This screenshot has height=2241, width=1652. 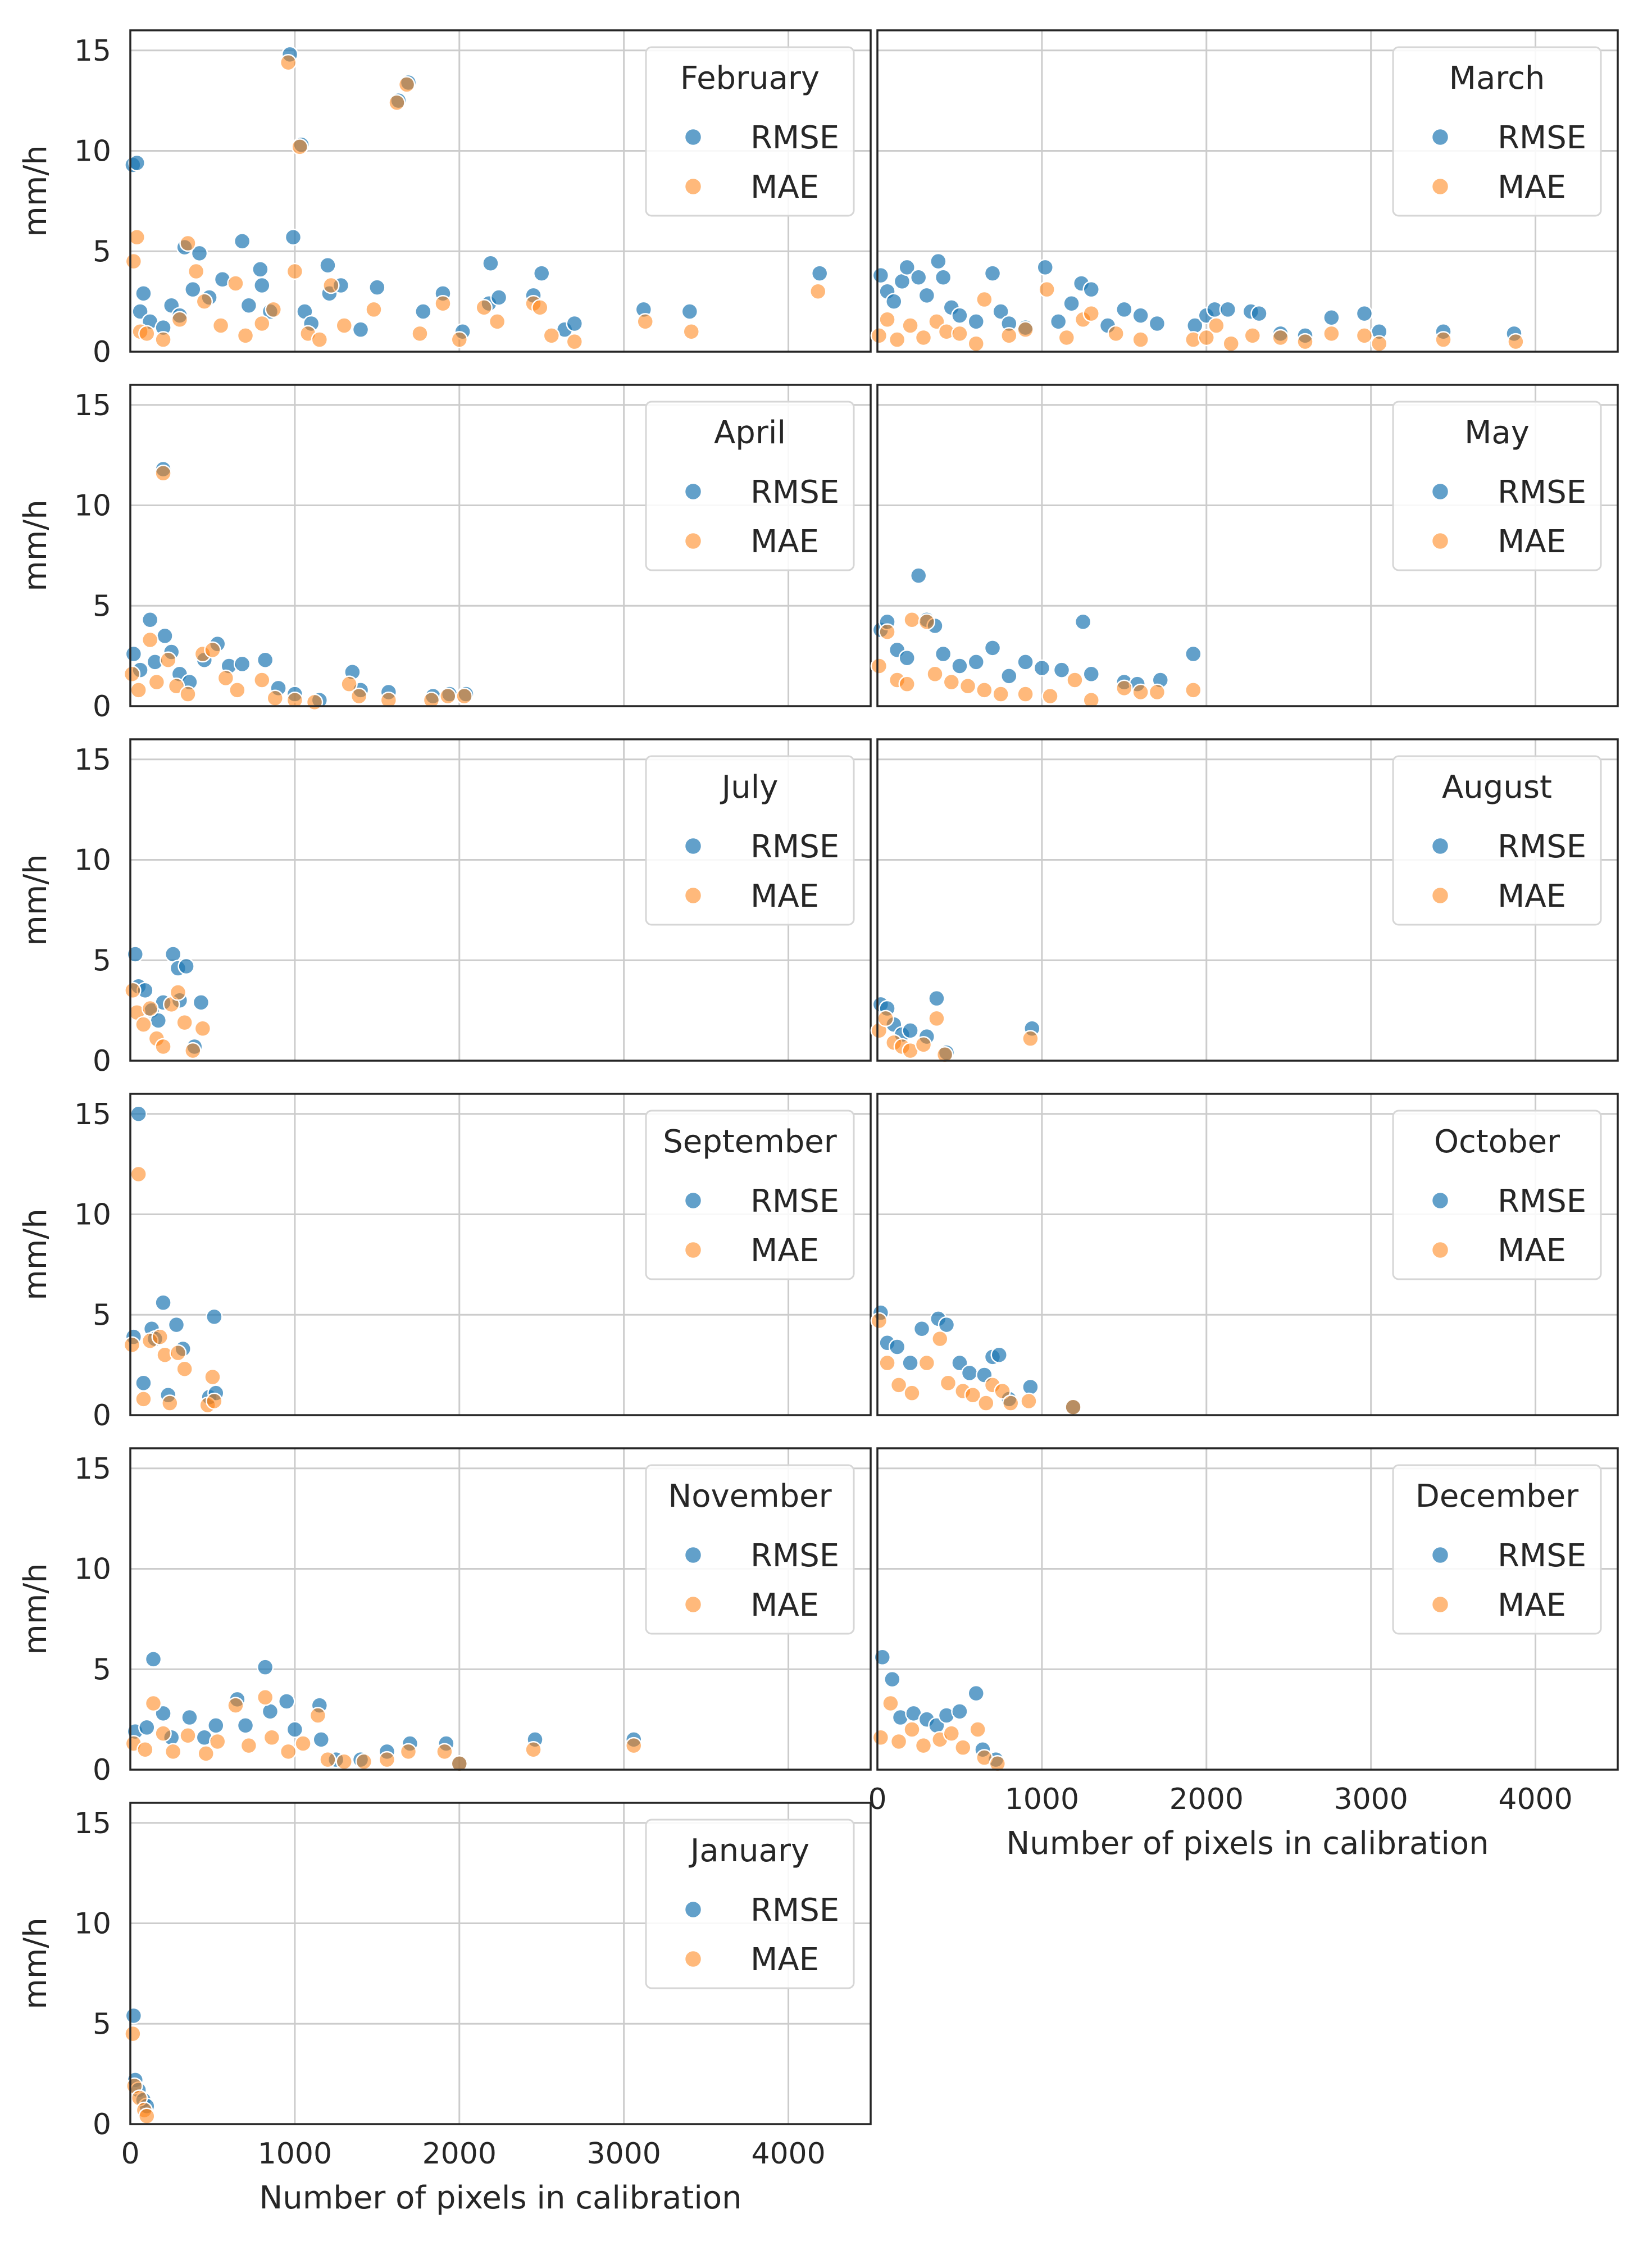 I want to click on rmse-legend-marker, so click(x=1440, y=1201).